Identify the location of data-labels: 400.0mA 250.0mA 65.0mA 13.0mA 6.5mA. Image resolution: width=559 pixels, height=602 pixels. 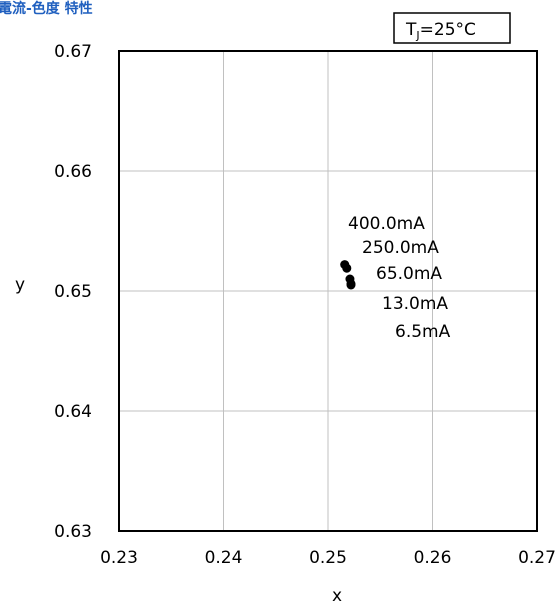
(399, 278).